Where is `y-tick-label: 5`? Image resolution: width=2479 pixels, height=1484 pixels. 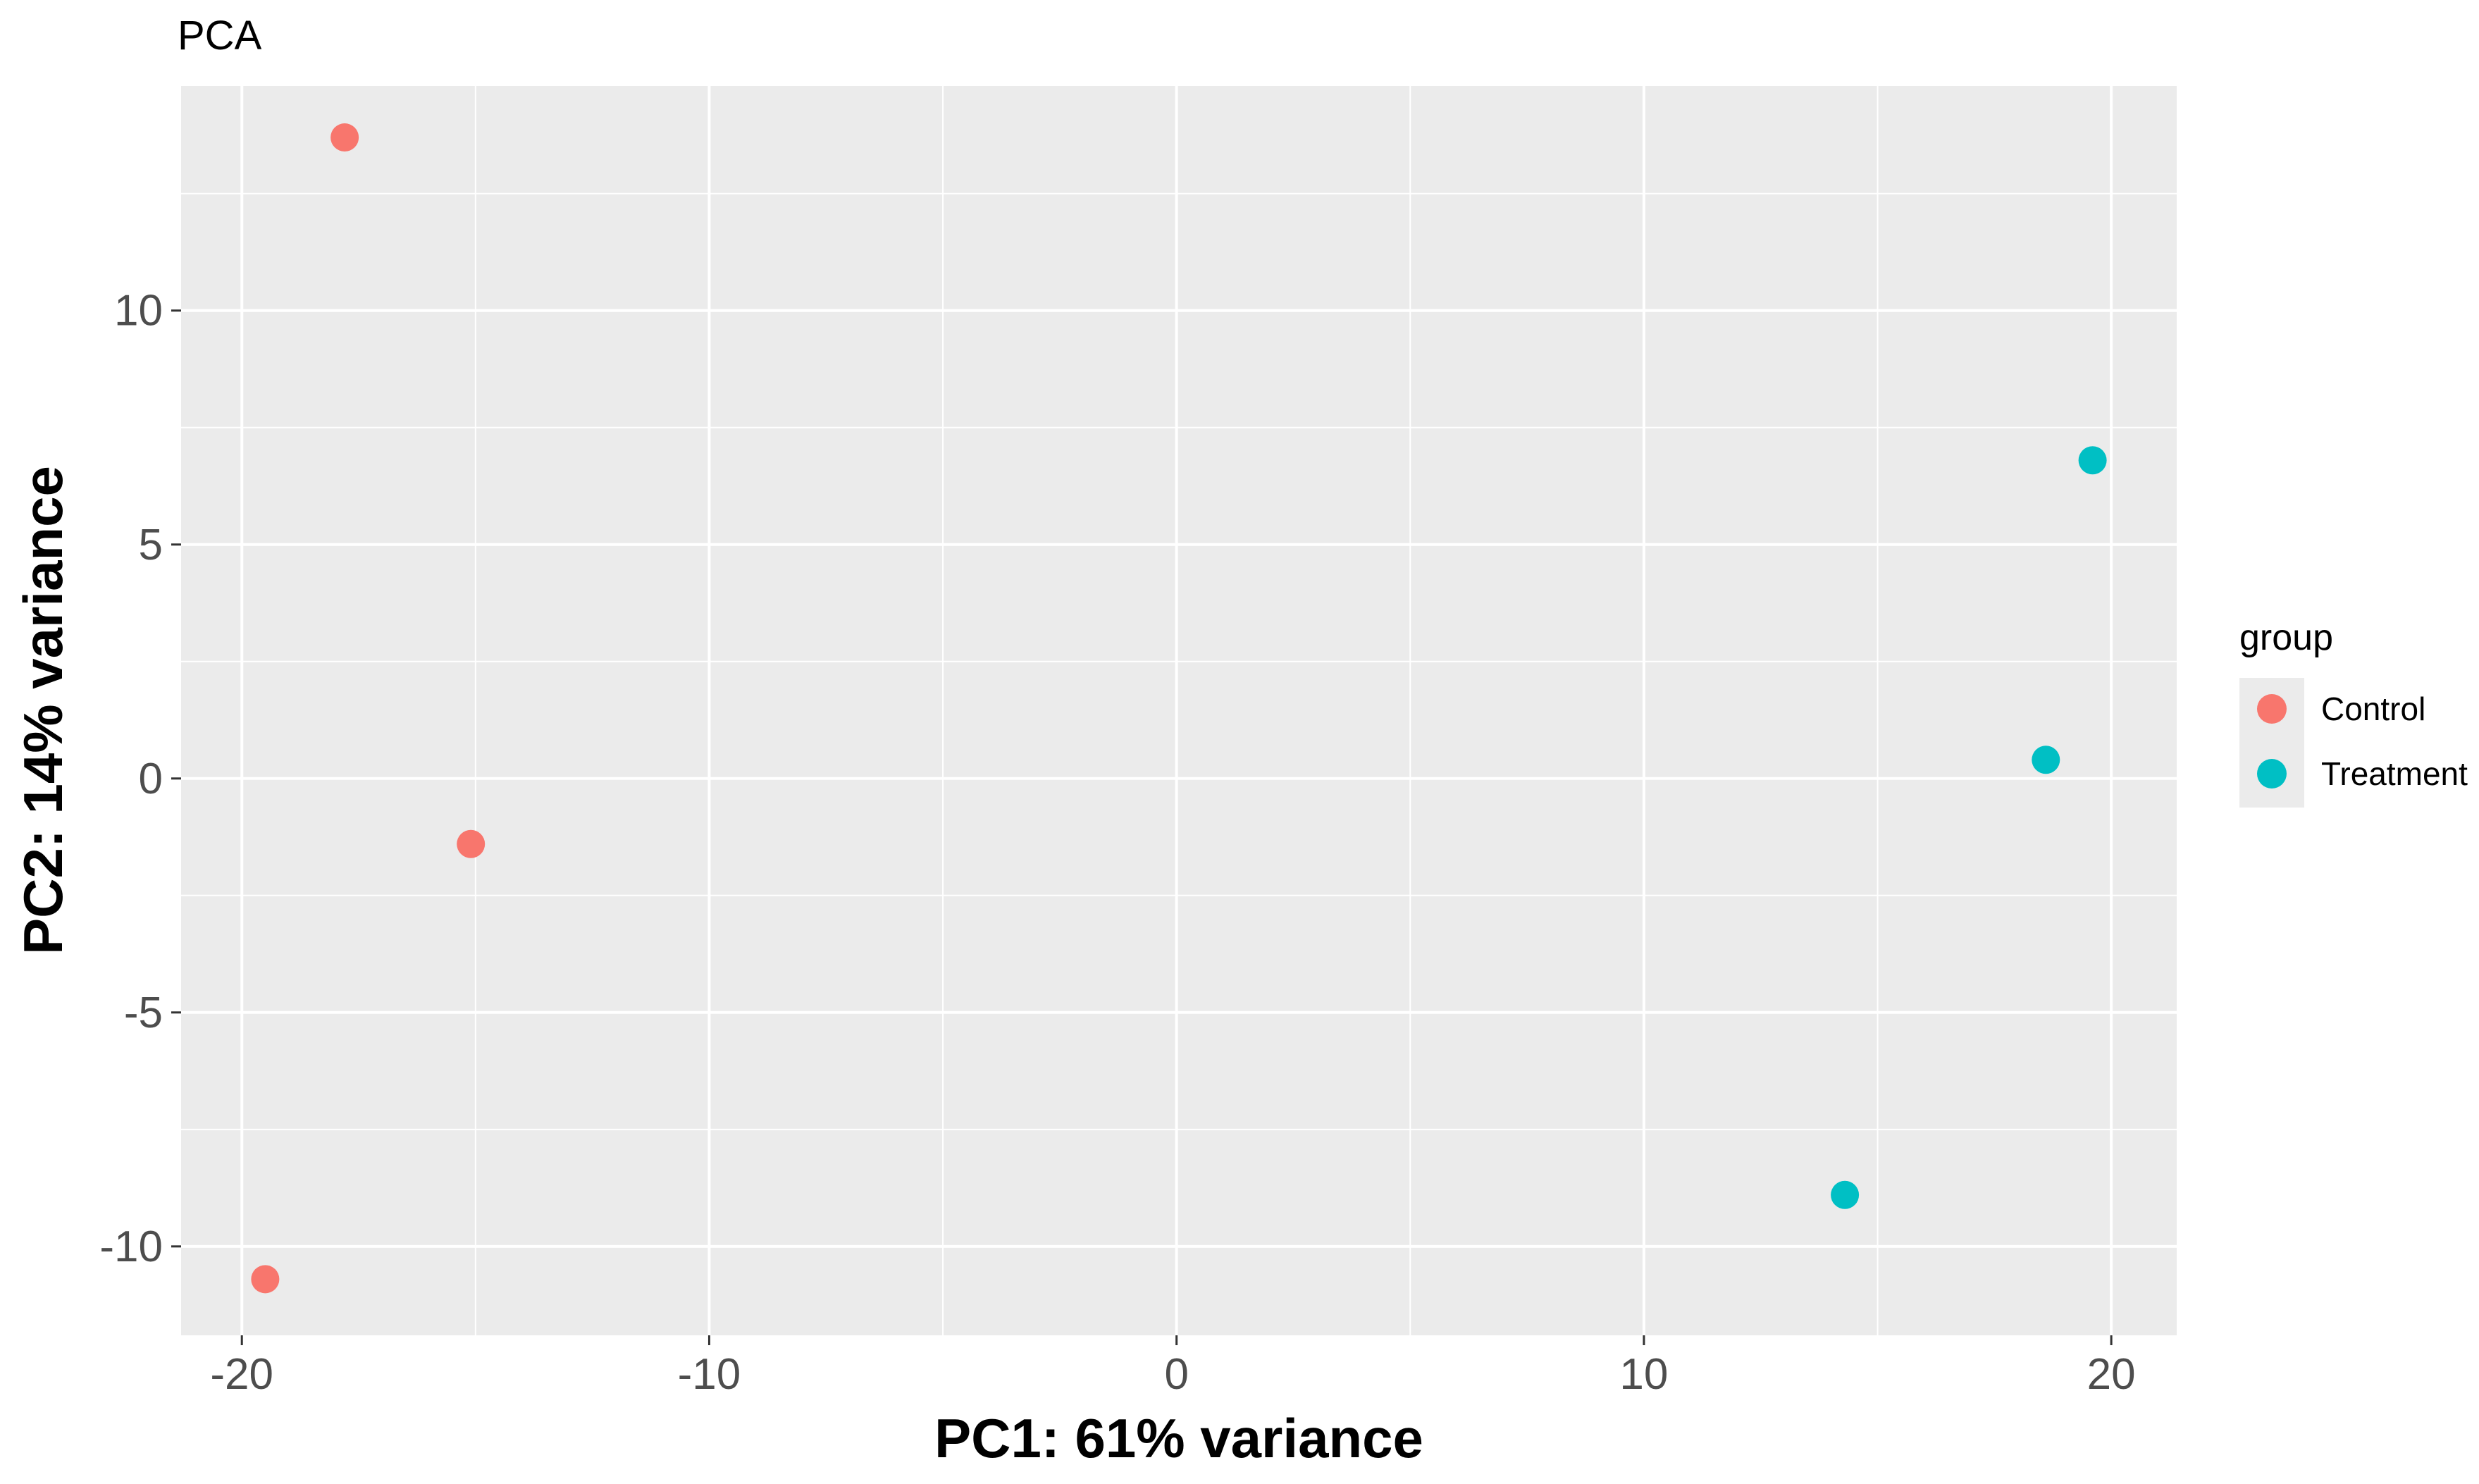
y-tick-label: 5 is located at coordinates (151, 545).